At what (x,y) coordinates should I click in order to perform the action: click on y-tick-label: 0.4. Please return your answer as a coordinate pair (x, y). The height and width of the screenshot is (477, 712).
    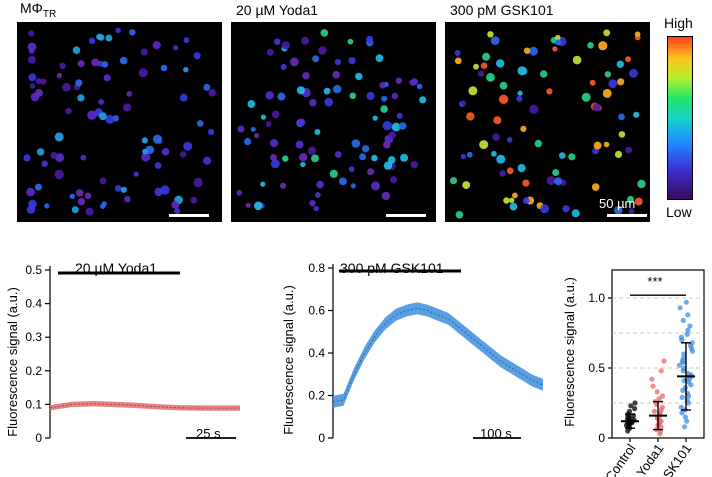
    Looking at the image, I should click on (33, 304).